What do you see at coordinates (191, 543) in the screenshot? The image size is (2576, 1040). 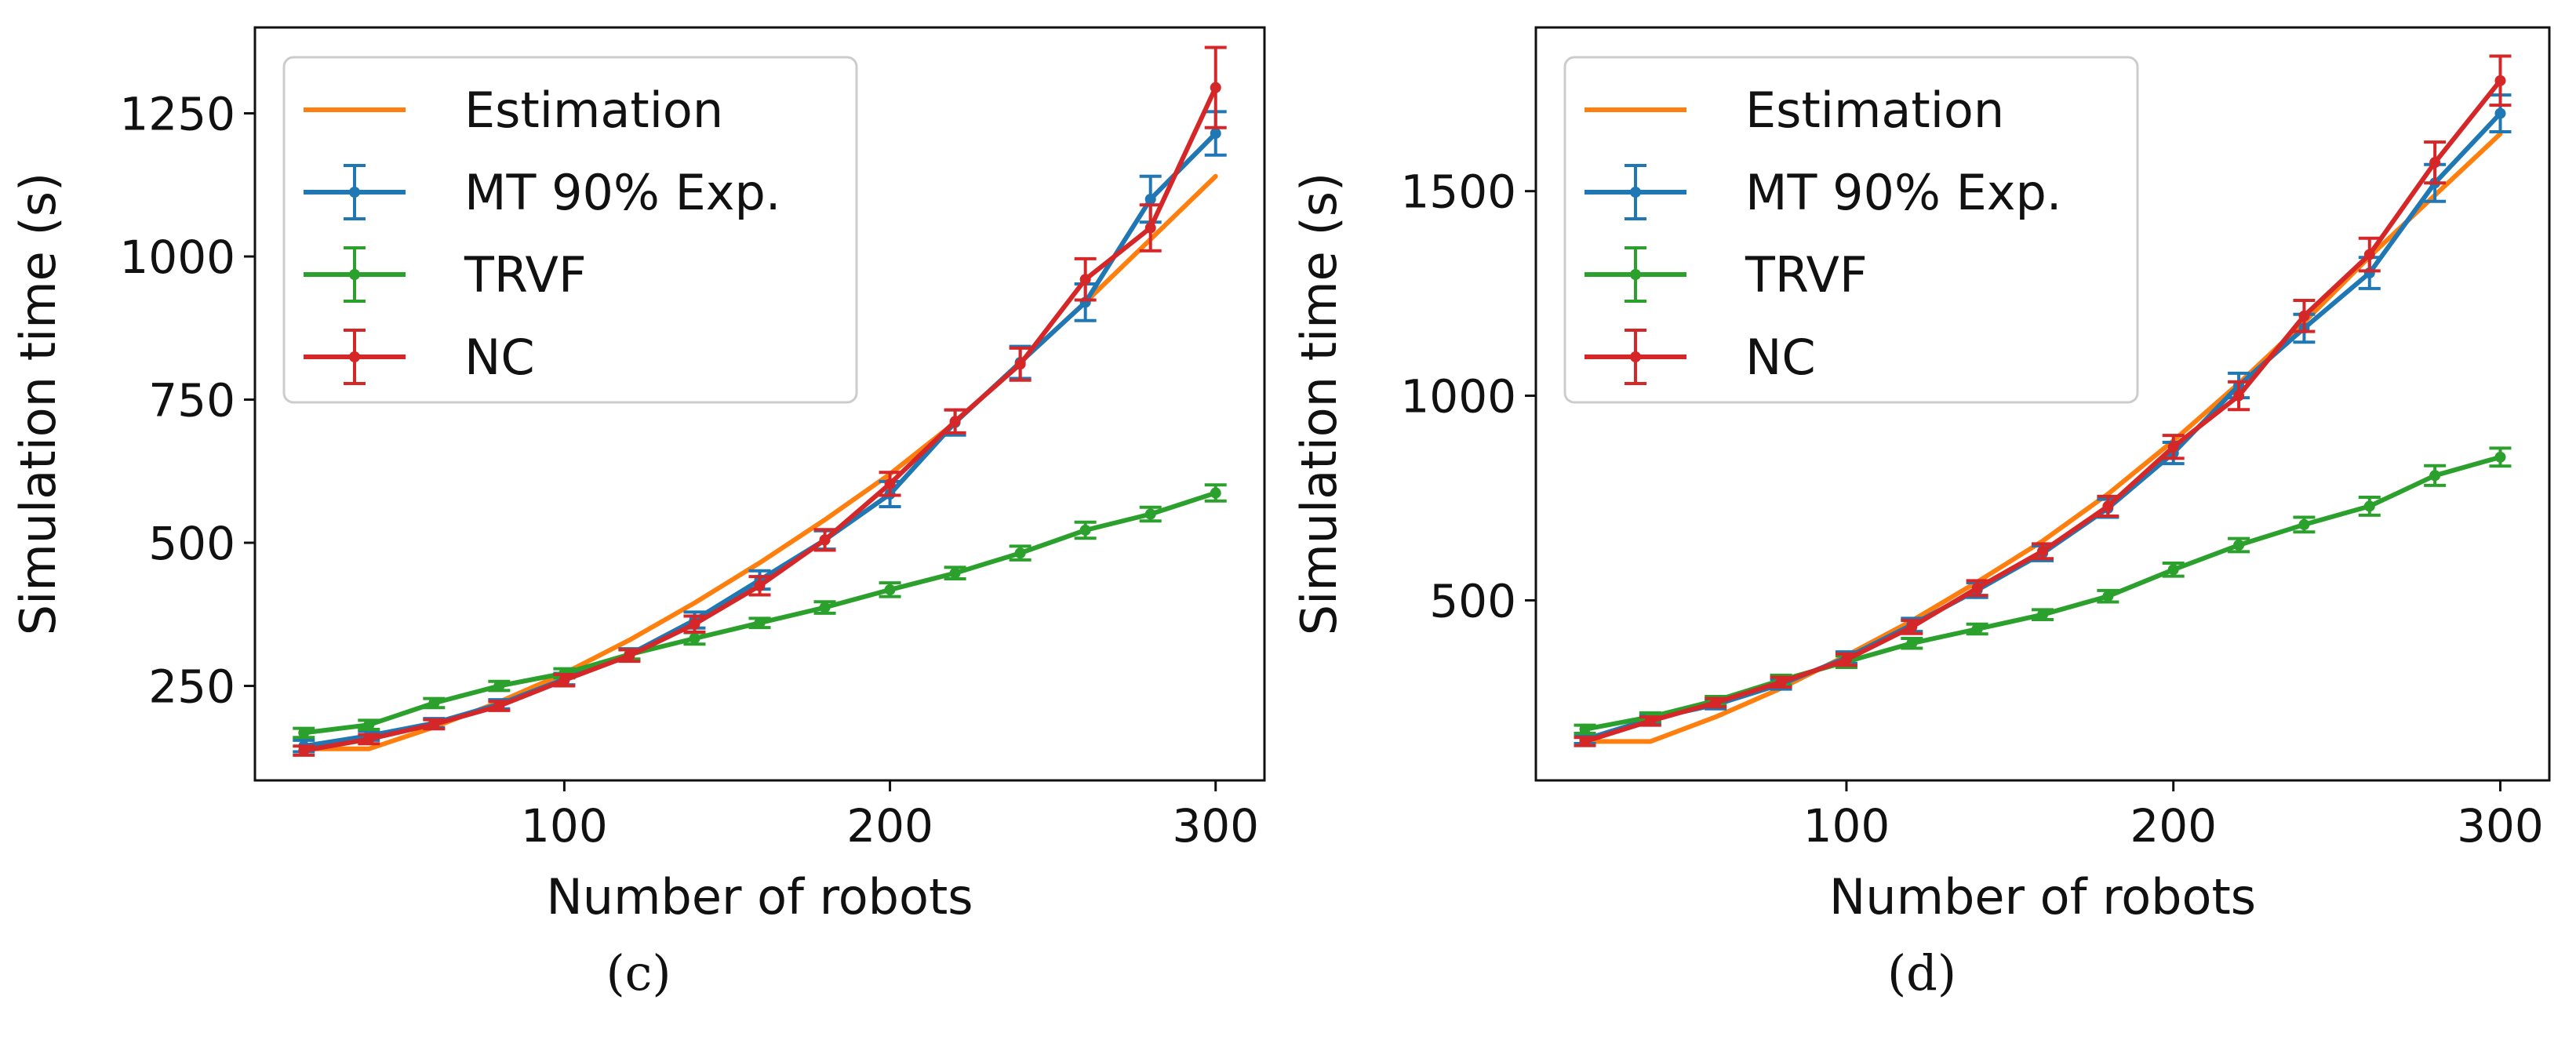 I see `y-tick-label: 500` at bounding box center [191, 543].